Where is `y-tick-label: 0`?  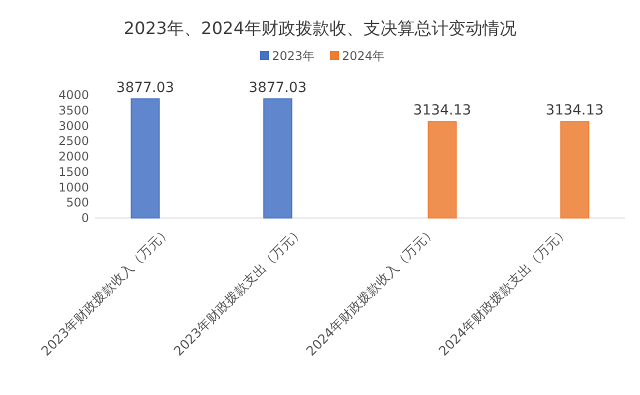 y-tick-label: 0 is located at coordinates (85, 218).